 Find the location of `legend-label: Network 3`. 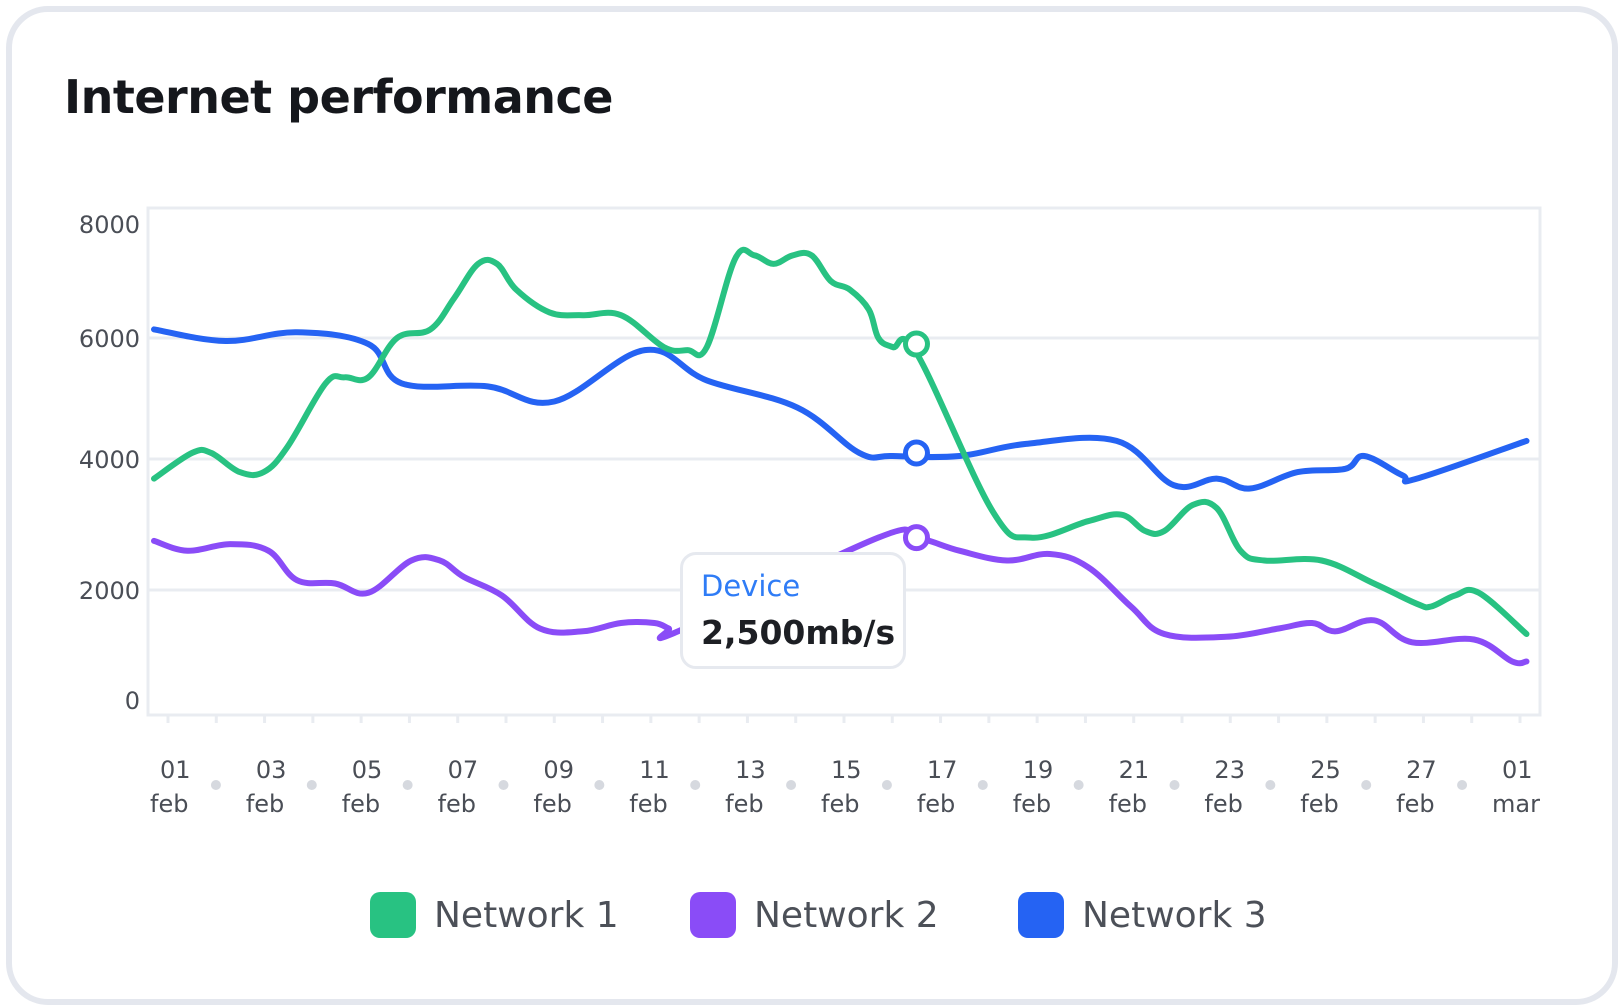

legend-label: Network 3 is located at coordinates (1174, 915).